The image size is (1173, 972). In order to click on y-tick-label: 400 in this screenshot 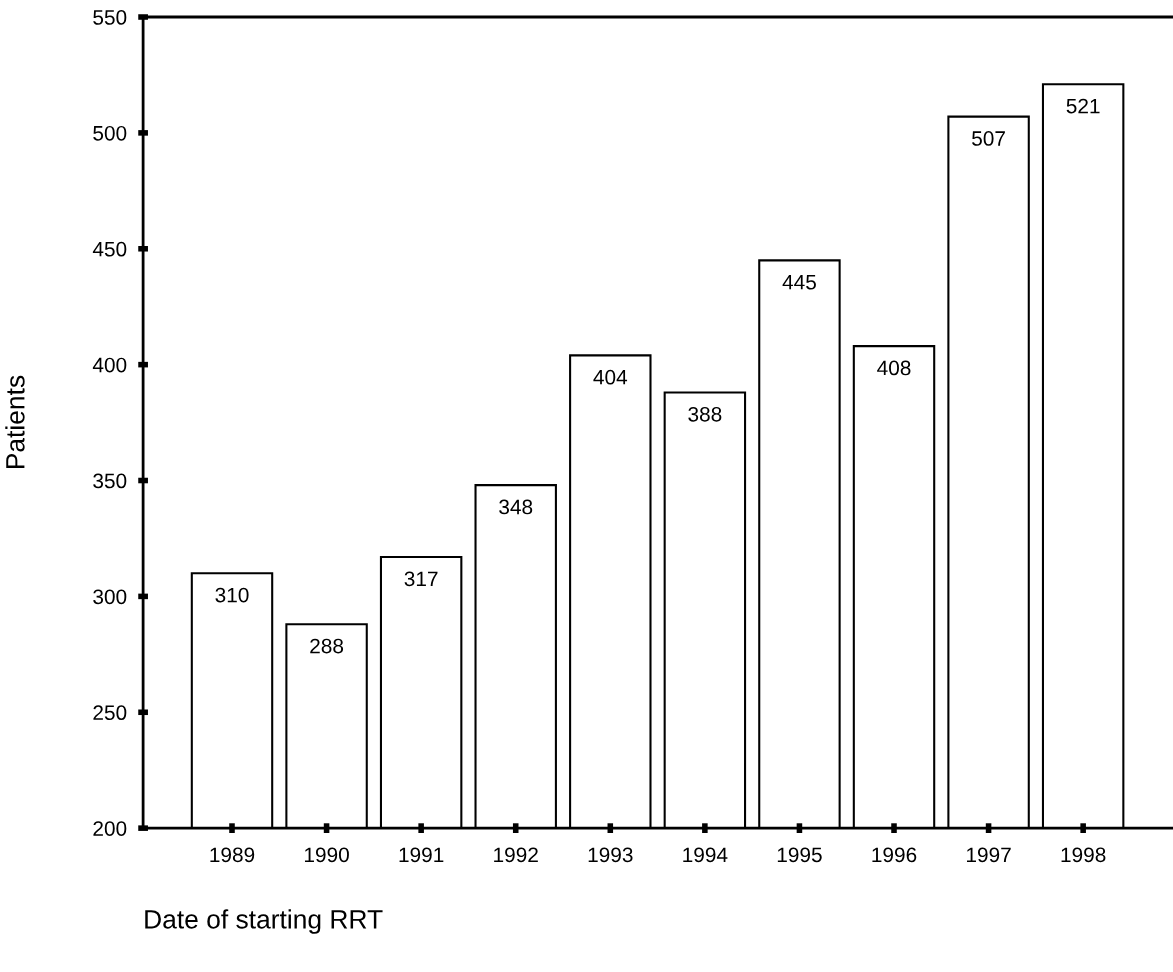, I will do `click(109, 365)`.